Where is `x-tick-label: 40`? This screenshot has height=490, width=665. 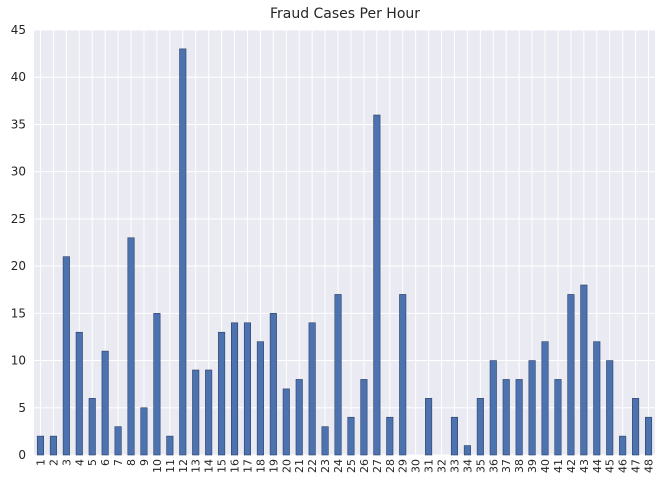 x-tick-label: 40 is located at coordinates (545, 466).